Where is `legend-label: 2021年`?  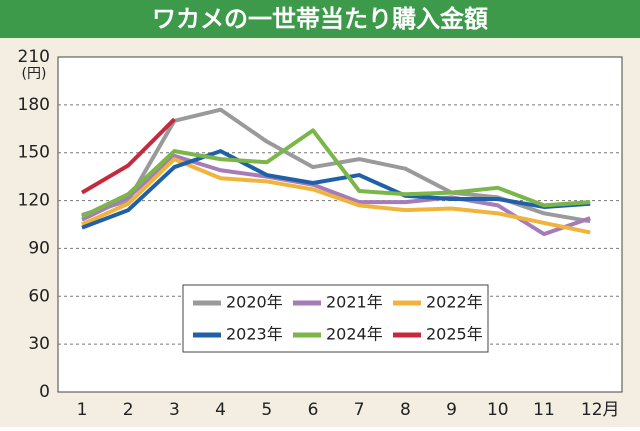
legend-label: 2021年 is located at coordinates (354, 302).